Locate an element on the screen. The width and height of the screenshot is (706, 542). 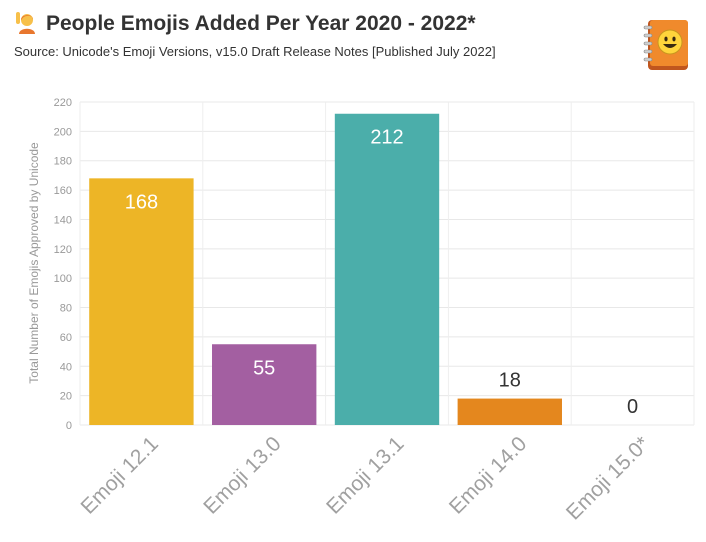
emoji-book-icon is located at coordinates (666, 46).